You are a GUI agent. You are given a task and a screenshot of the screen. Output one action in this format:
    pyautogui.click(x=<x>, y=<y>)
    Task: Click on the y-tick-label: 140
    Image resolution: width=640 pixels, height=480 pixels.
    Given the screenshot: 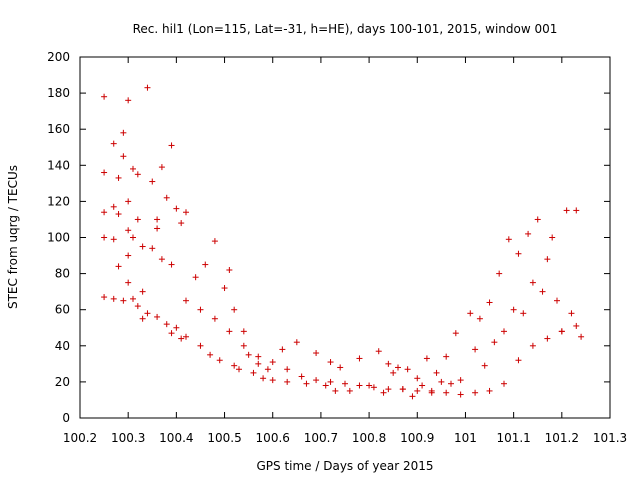 What is the action you would take?
    pyautogui.click(x=58, y=165)
    